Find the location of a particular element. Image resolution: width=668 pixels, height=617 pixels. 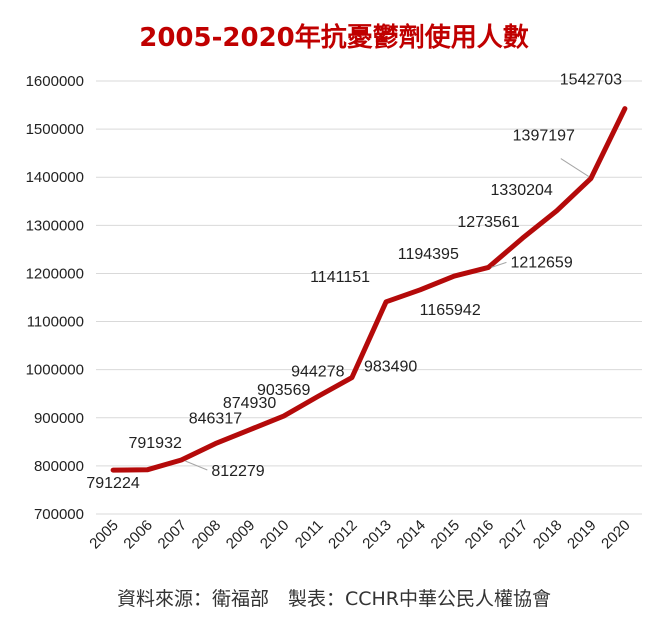

x-tick-label: 2015 is located at coordinates (446, 535).